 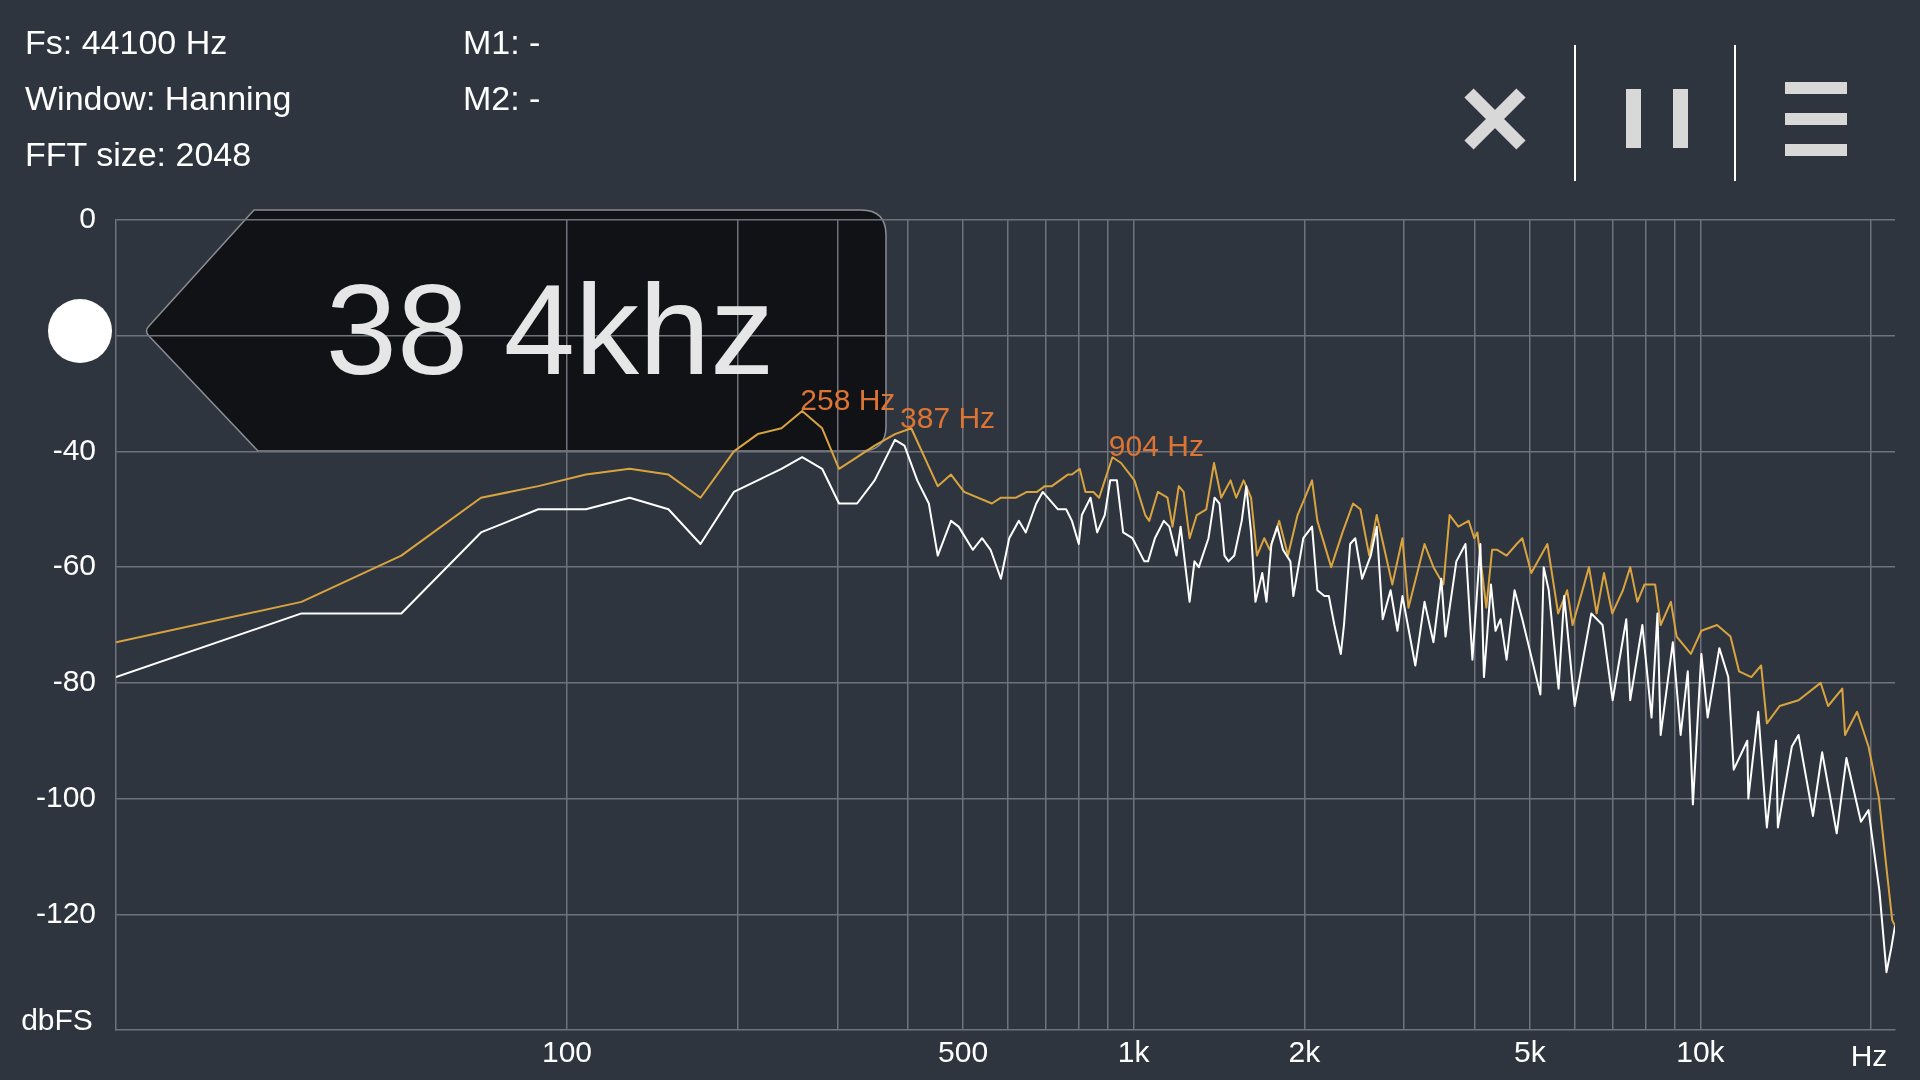 I want to click on y-axis-title: dbFS, so click(x=57, y=1020).